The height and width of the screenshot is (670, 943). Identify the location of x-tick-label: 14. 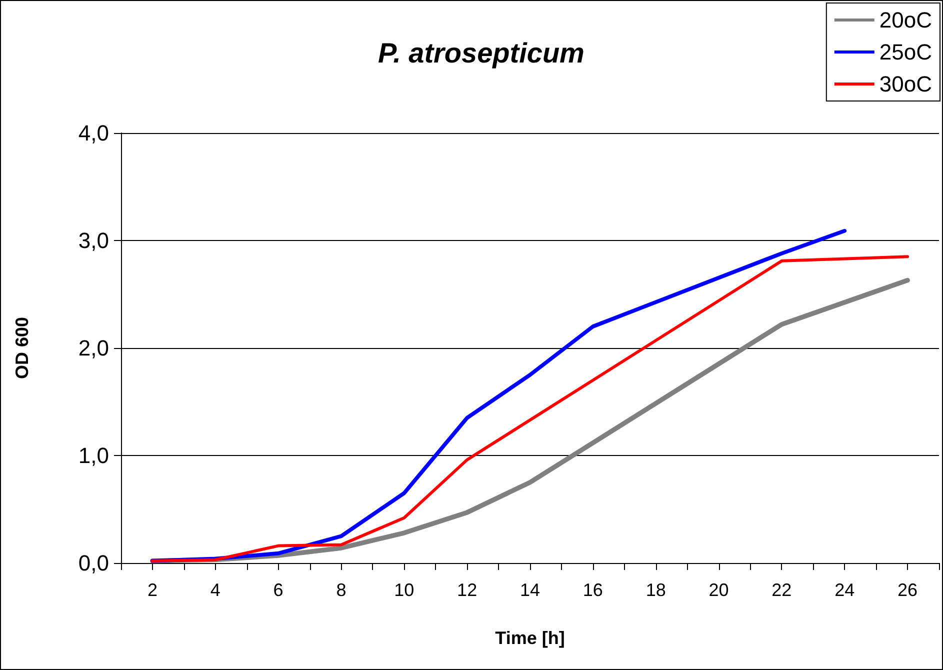
(530, 590).